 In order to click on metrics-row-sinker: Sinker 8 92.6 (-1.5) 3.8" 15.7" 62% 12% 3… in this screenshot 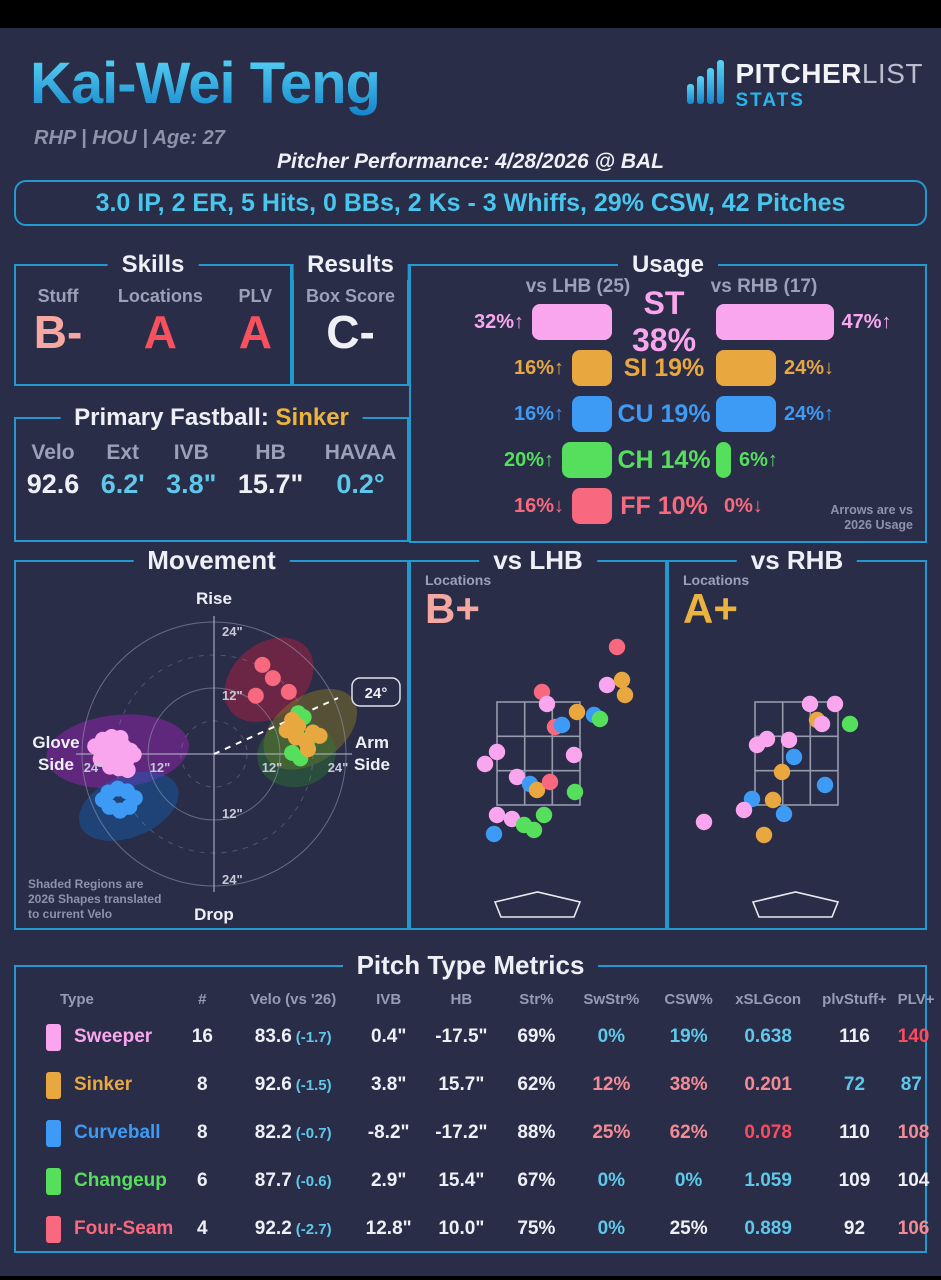, I will do `click(470, 1085)`.